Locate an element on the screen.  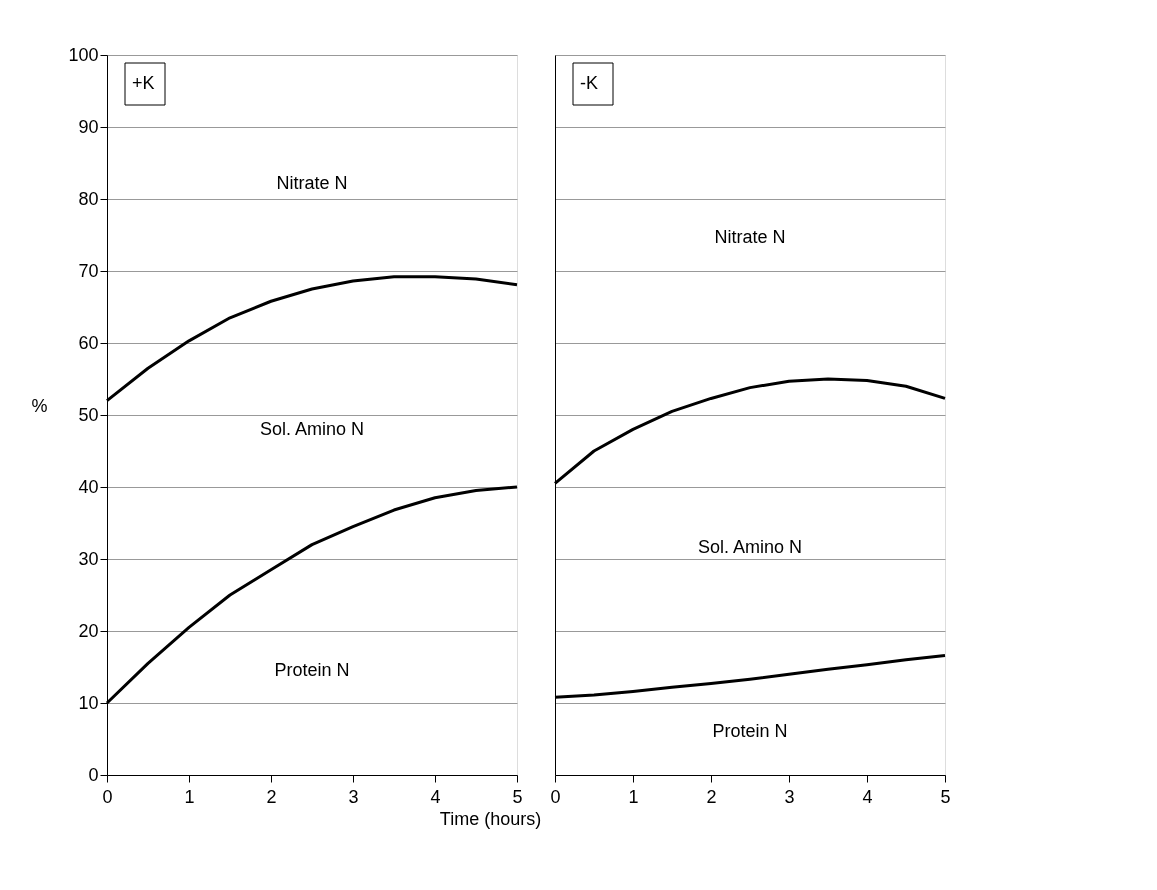
y-tick-label: 60 is located at coordinates (88, 342).